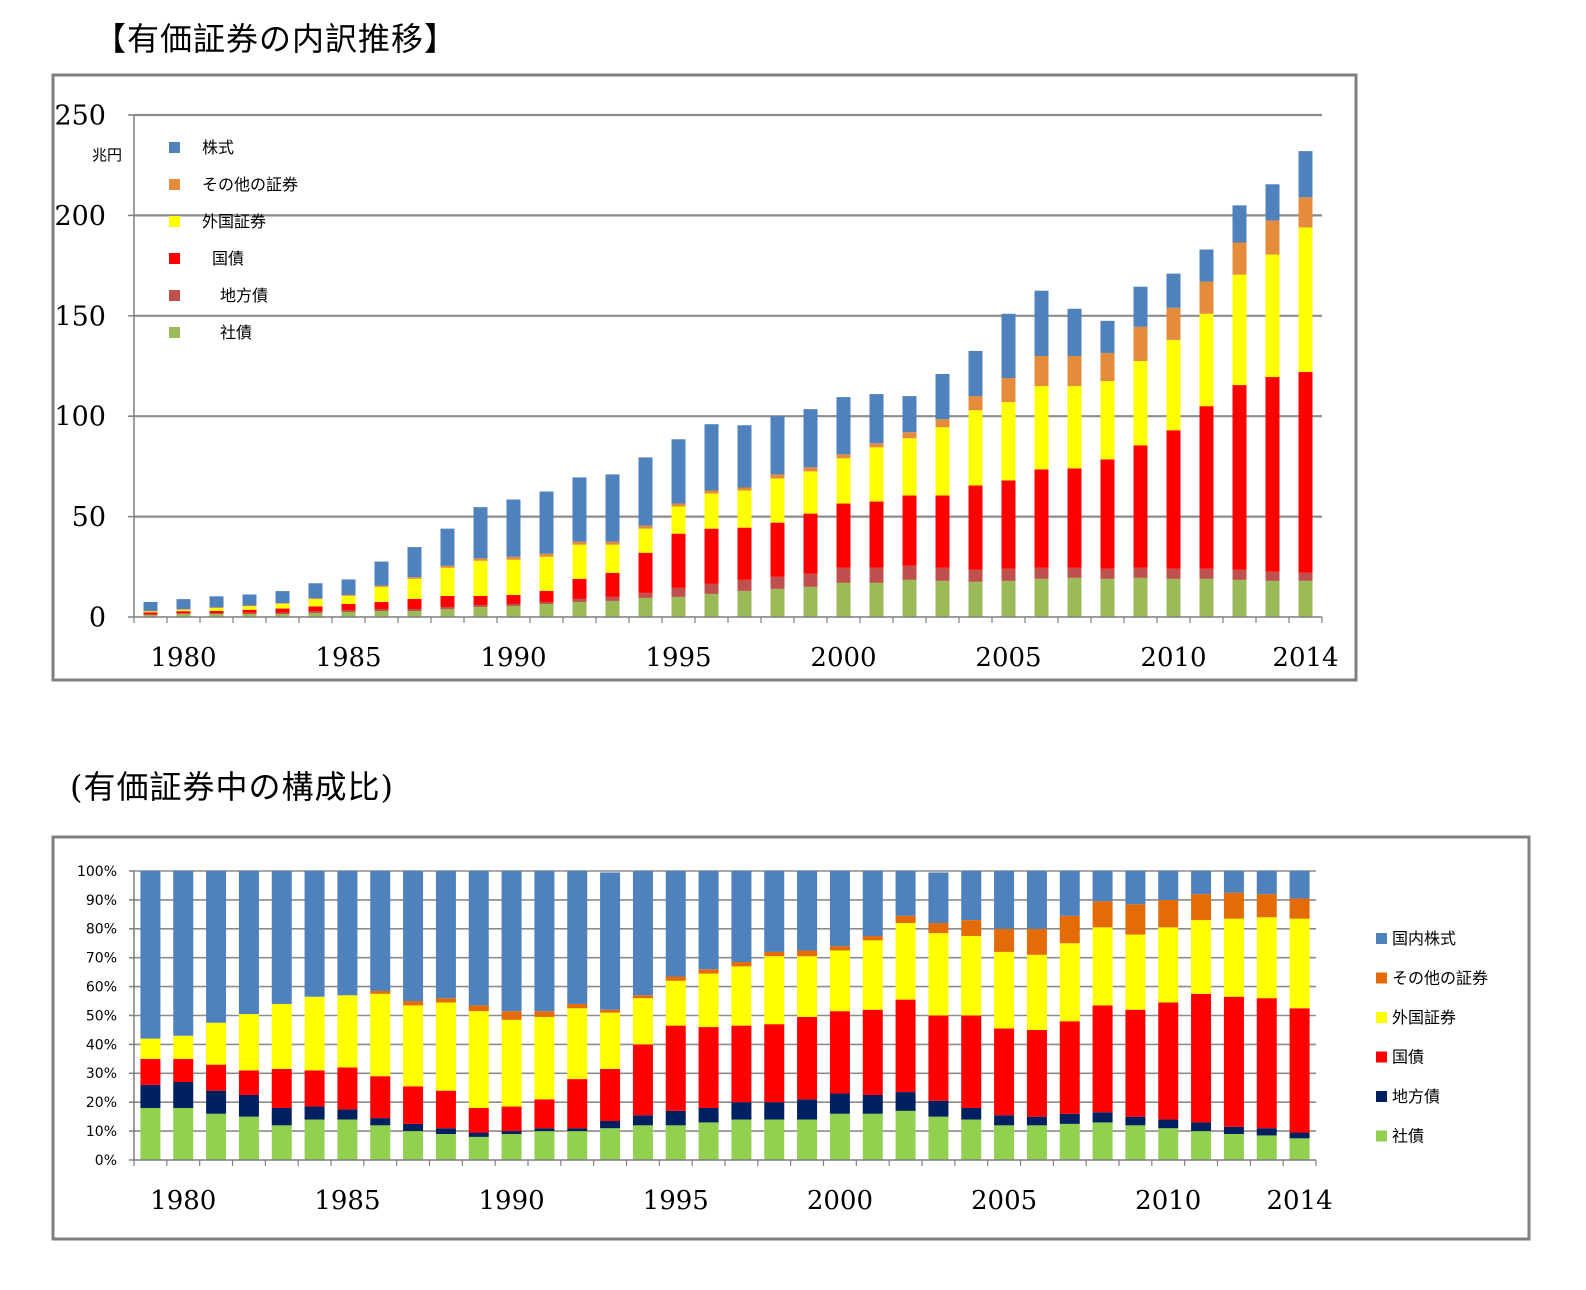  What do you see at coordinates (1168, 1201) in the screenshot?
I see `chart2-x-tick-label: 2010` at bounding box center [1168, 1201].